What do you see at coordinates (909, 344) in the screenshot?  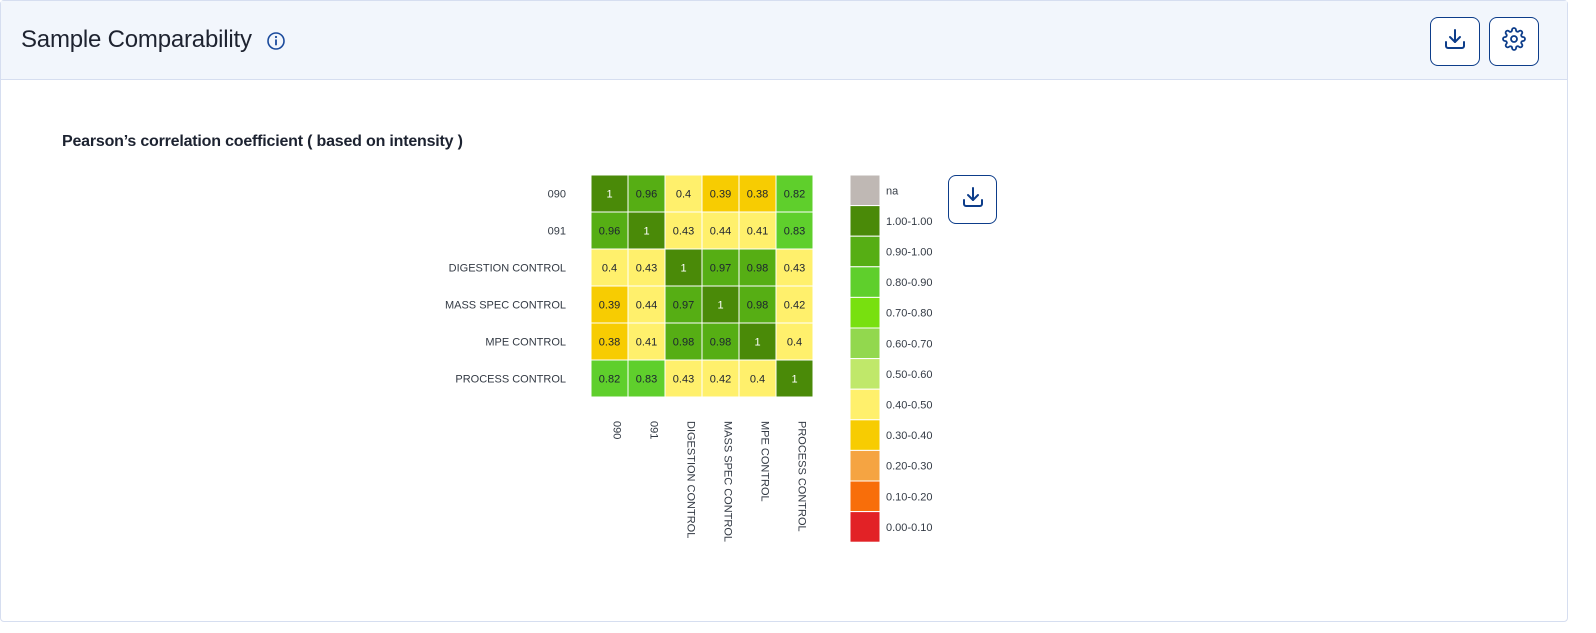 I see `legend-label: 0.60-0.70` at bounding box center [909, 344].